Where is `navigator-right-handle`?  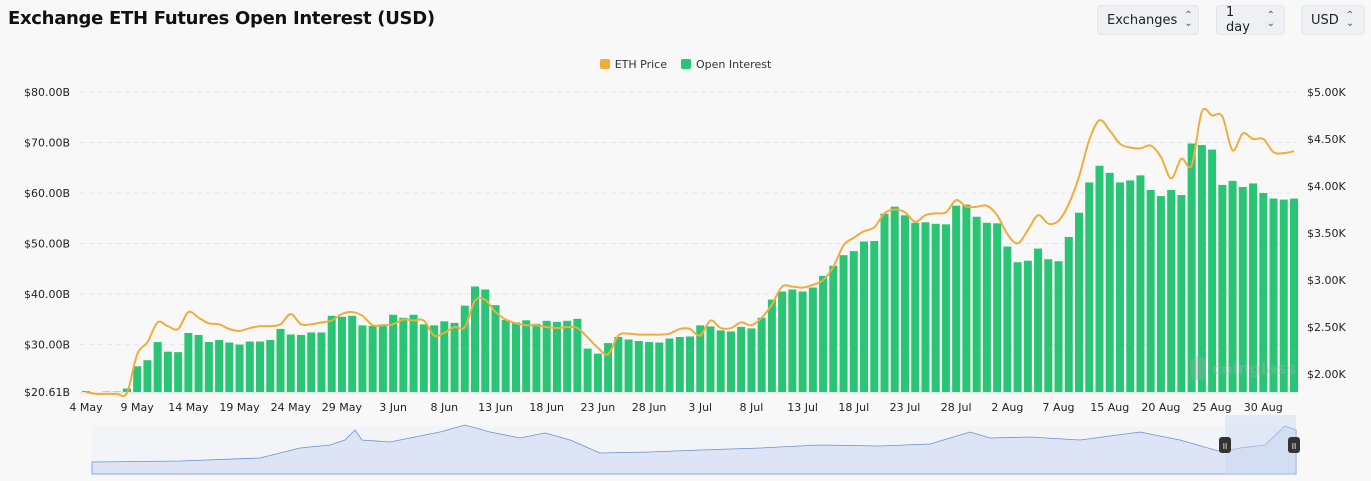 navigator-right-handle is located at coordinates (1294, 445).